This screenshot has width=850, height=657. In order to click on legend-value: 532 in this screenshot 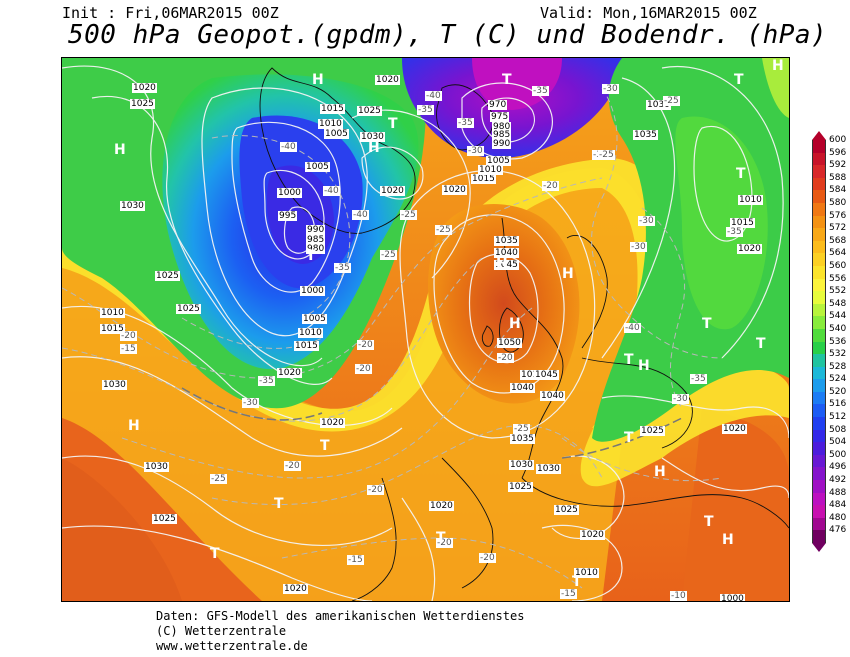, I will do `click(838, 354)`.